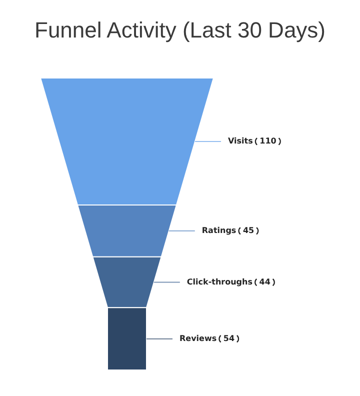 Image resolution: width=360 pixels, height=396 pixels. What do you see at coordinates (200, 338) in the screenshot?
I see `category-label: Reviews` at bounding box center [200, 338].